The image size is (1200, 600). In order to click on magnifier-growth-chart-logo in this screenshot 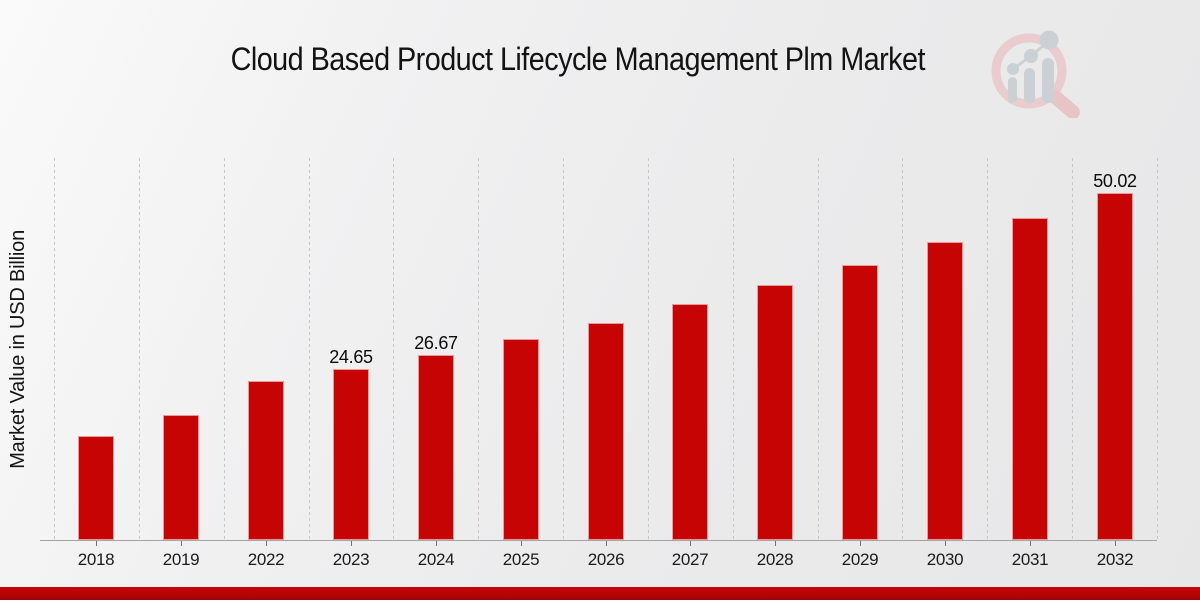, I will do `click(1035, 74)`.